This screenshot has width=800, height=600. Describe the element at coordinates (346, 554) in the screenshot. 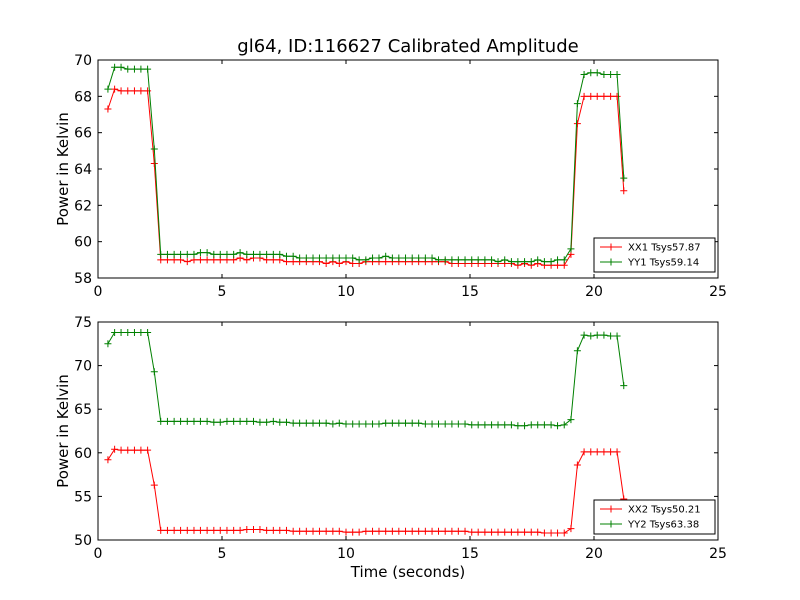

I see `x-tick-label: 10` at that location.